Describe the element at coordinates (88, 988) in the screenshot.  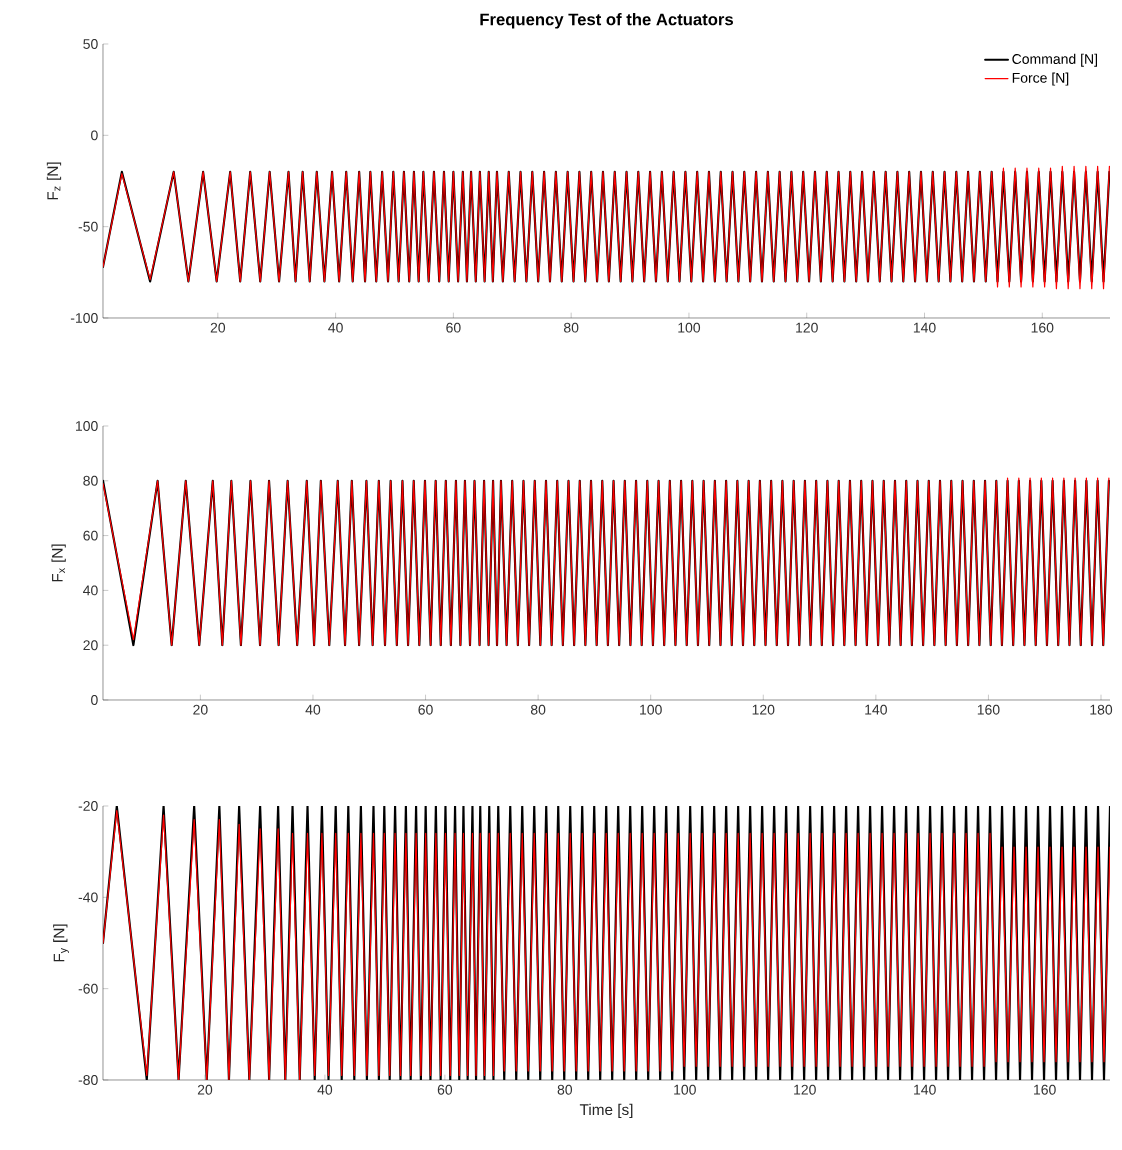
I see `y-tick-label: -60` at that location.